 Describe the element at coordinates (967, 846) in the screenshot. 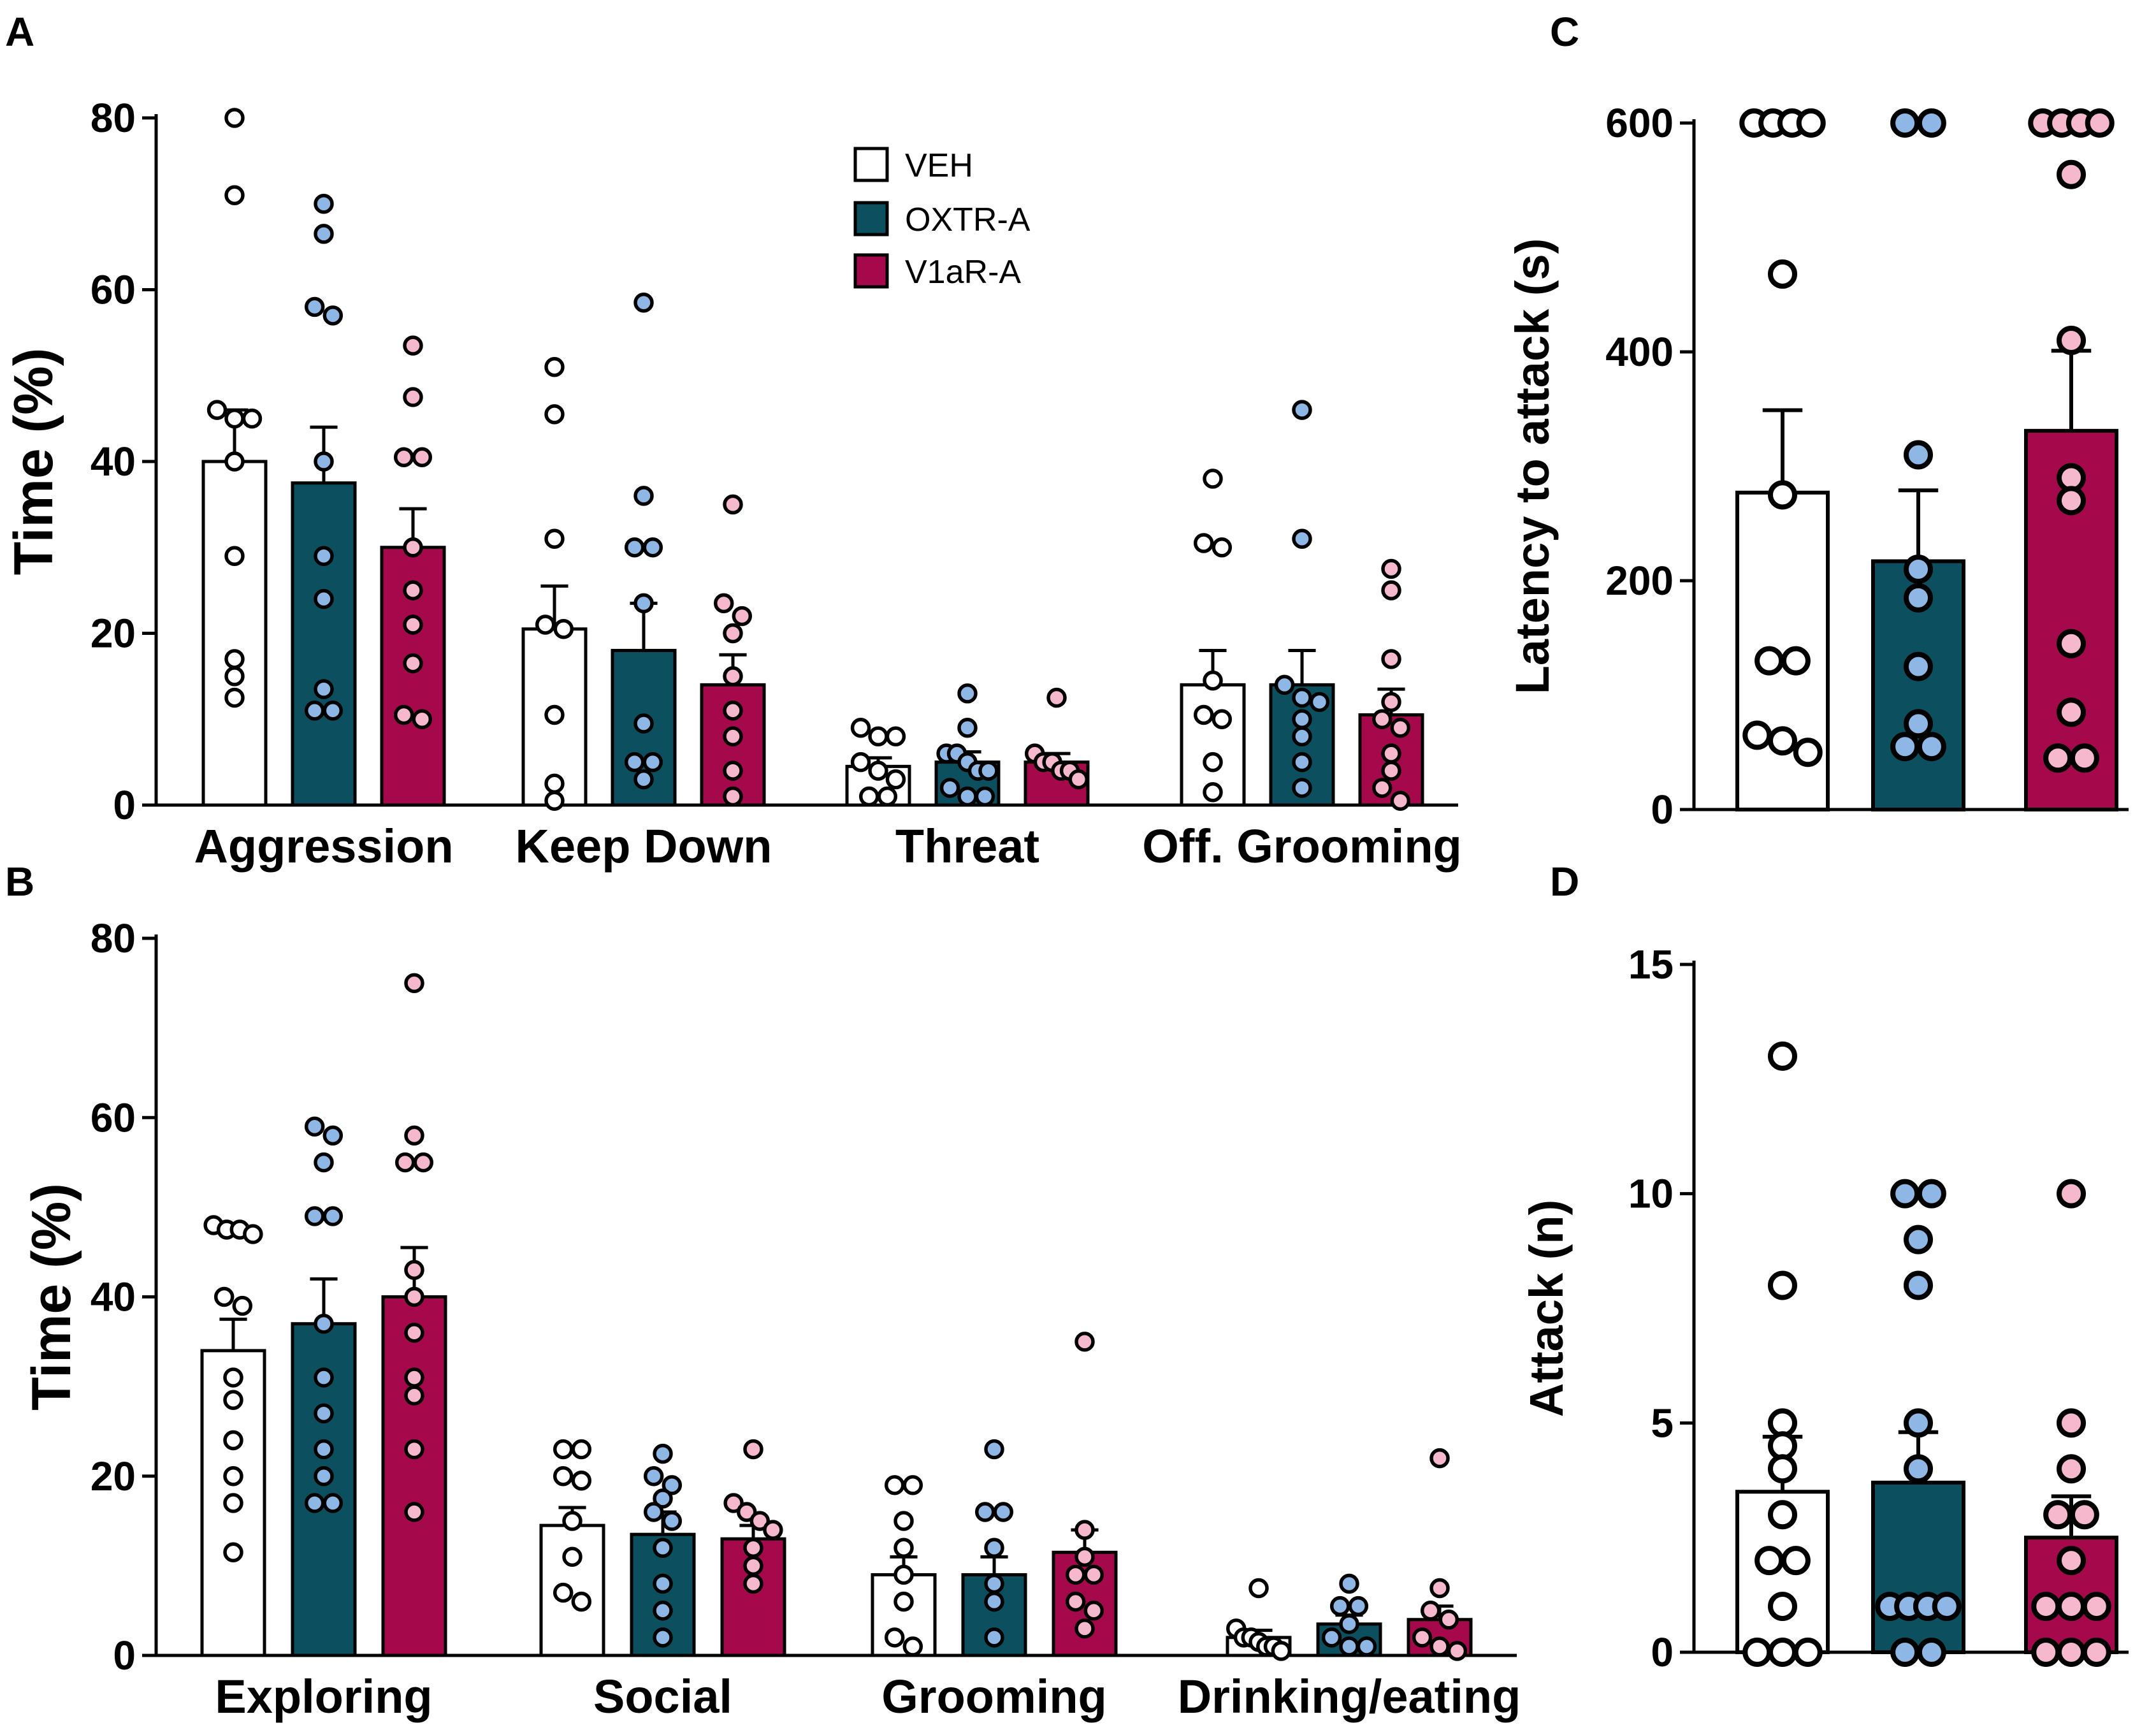

I see `panel-a-category-label-threat: Threat` at that location.